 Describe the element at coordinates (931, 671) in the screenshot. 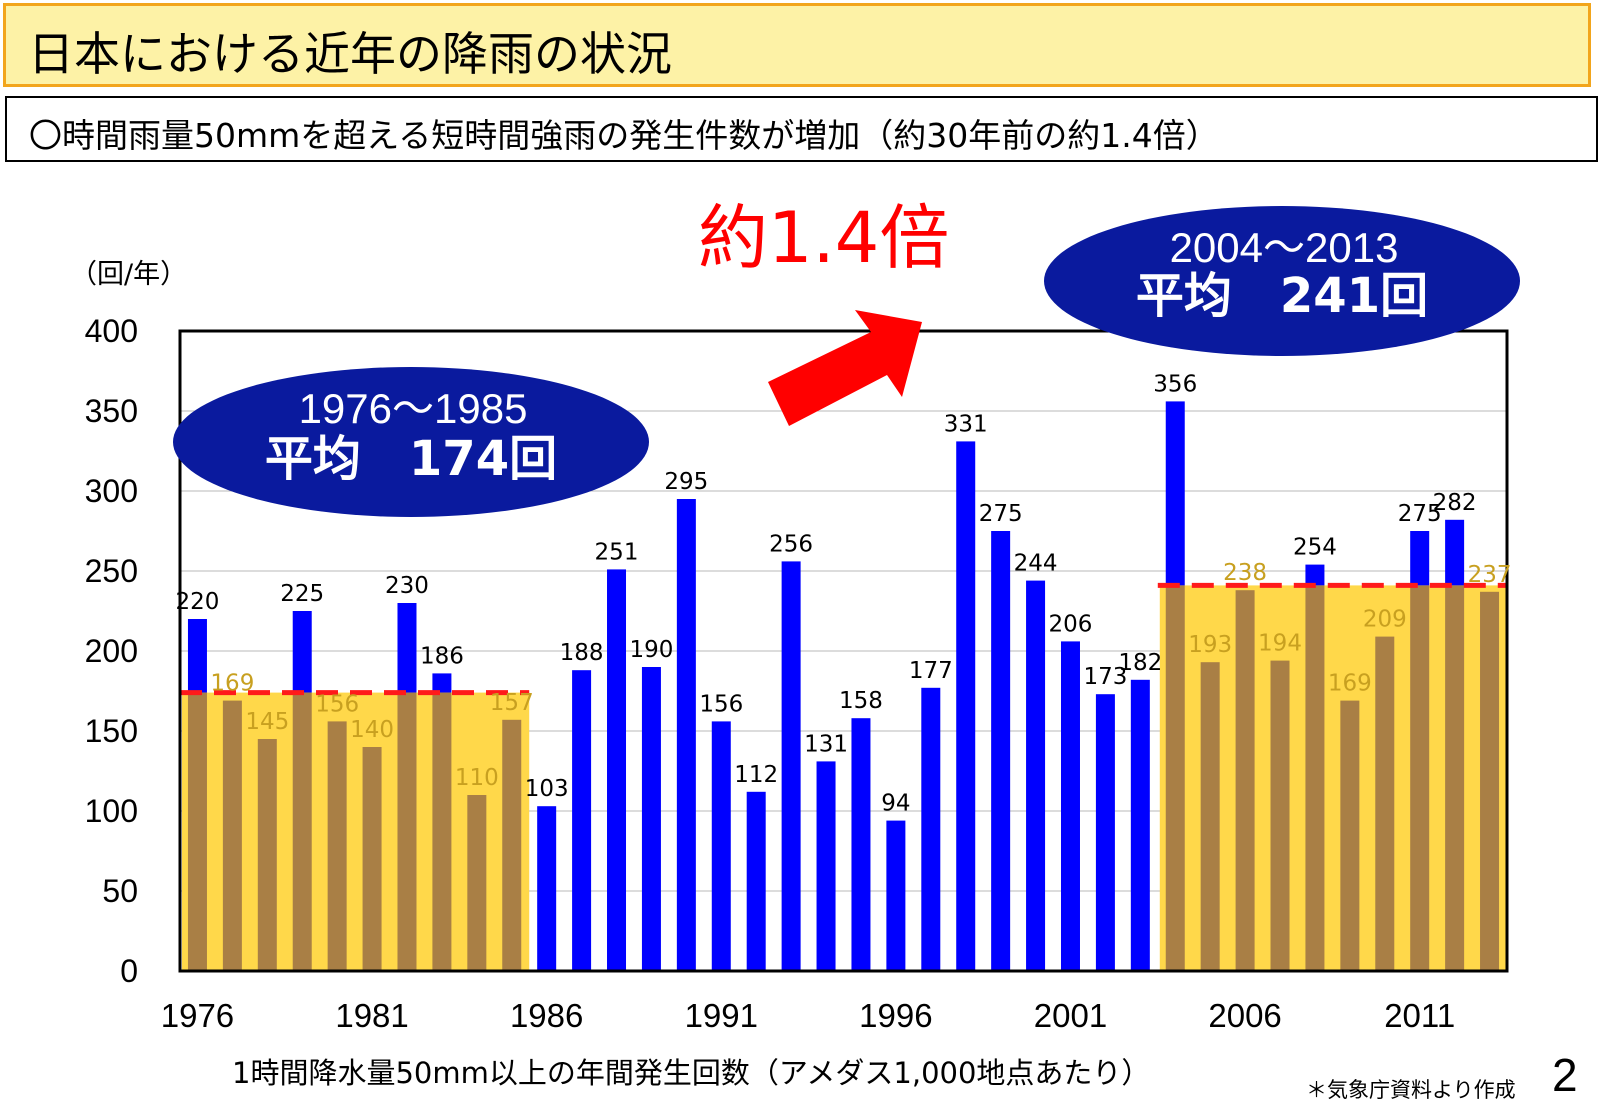

I see `data-label: 177` at that location.